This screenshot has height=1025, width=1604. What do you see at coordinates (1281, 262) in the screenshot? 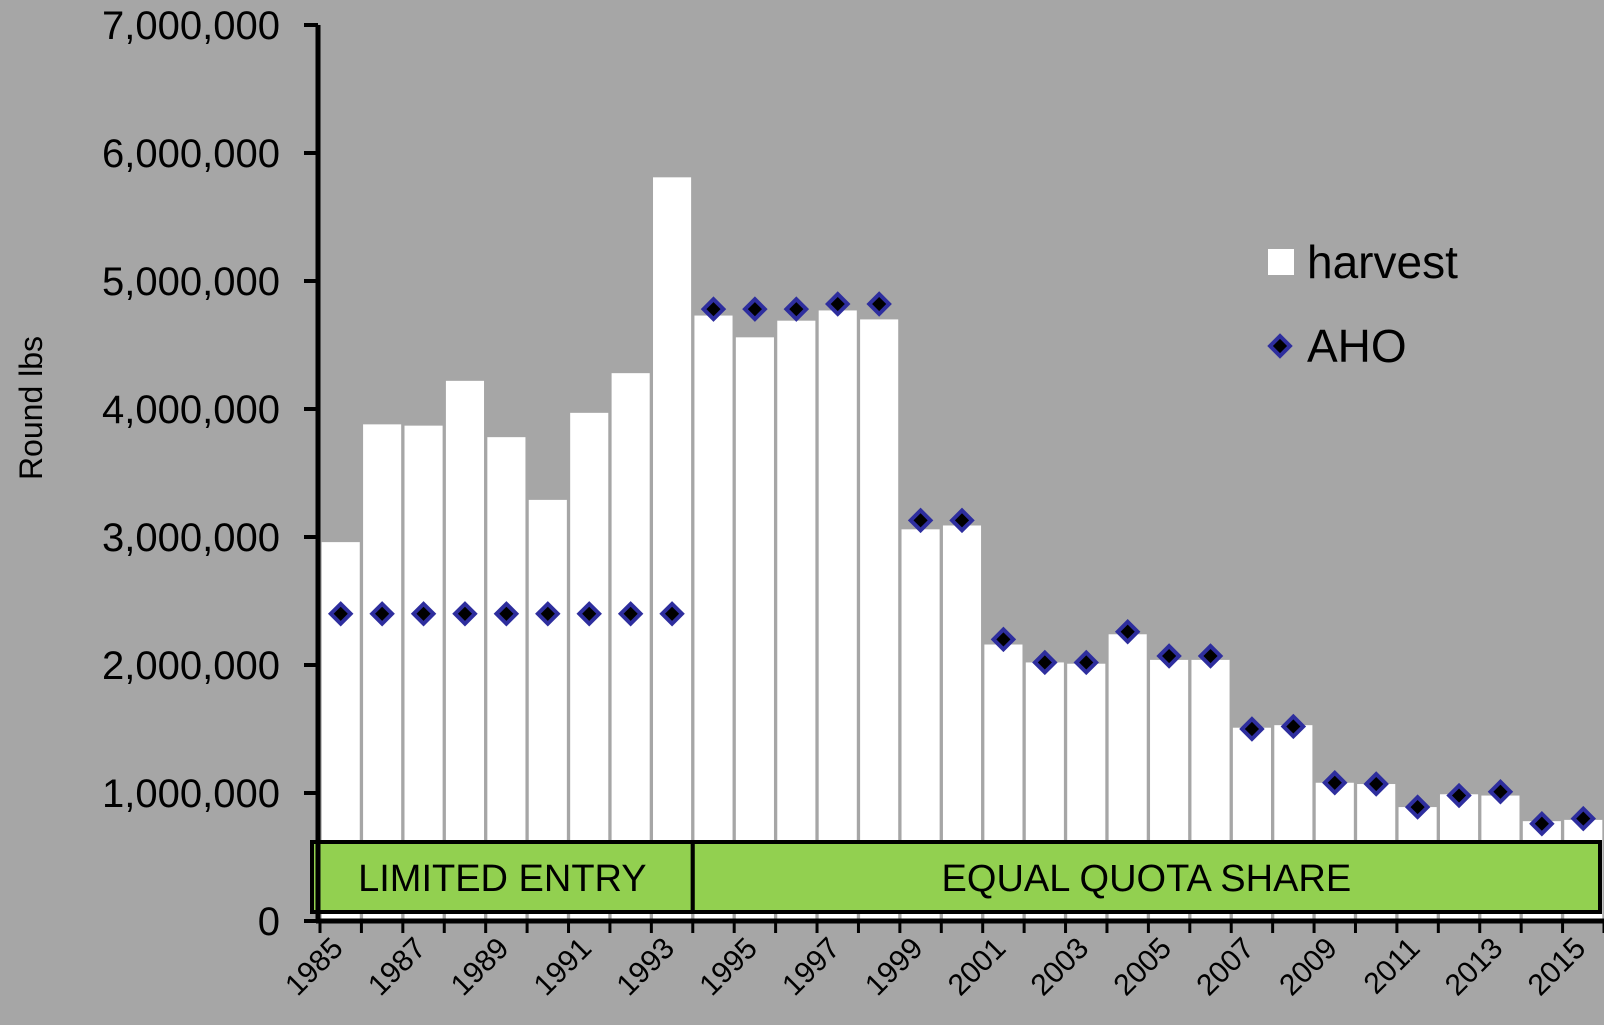
I see `legend-swatch-harvest` at bounding box center [1281, 262].